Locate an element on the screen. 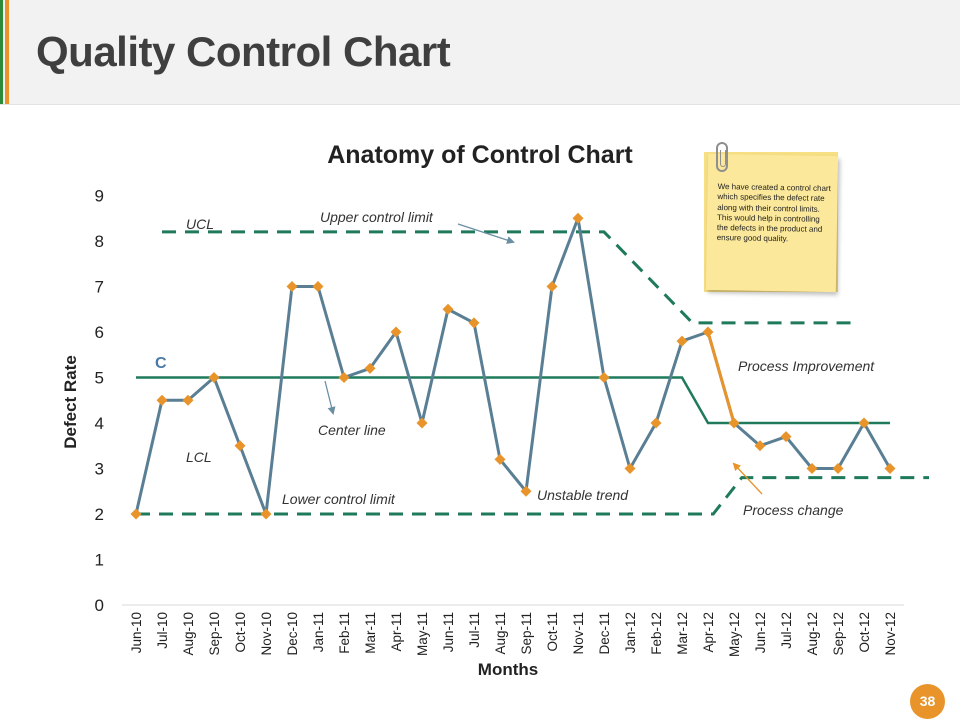 The height and width of the screenshot is (720, 960). x-tick-label: Jun-10 is located at coordinates (136, 632).